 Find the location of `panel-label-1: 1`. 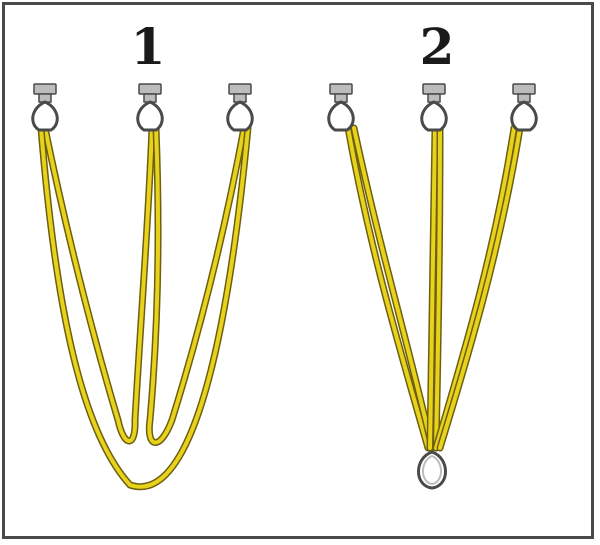

panel-label-1: 1 is located at coordinates (148, 46).